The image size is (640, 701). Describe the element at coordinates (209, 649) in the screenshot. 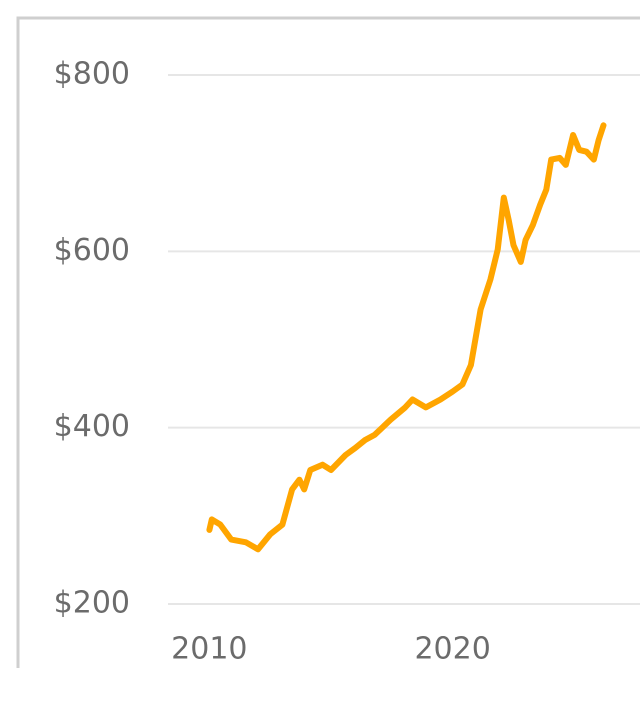

I see `x-tick-label: 2010` at that location.